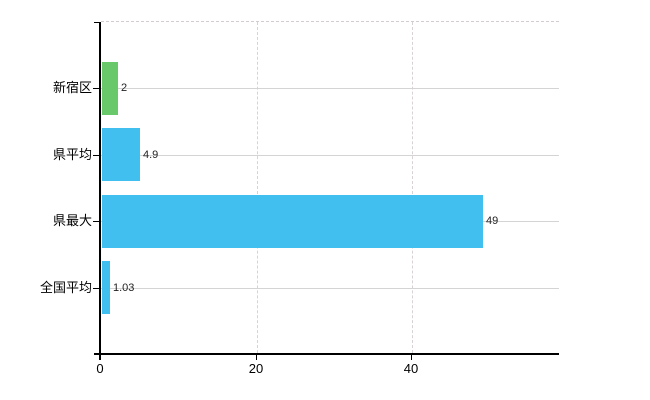  I want to click on bar-県平均, so click(121, 154).